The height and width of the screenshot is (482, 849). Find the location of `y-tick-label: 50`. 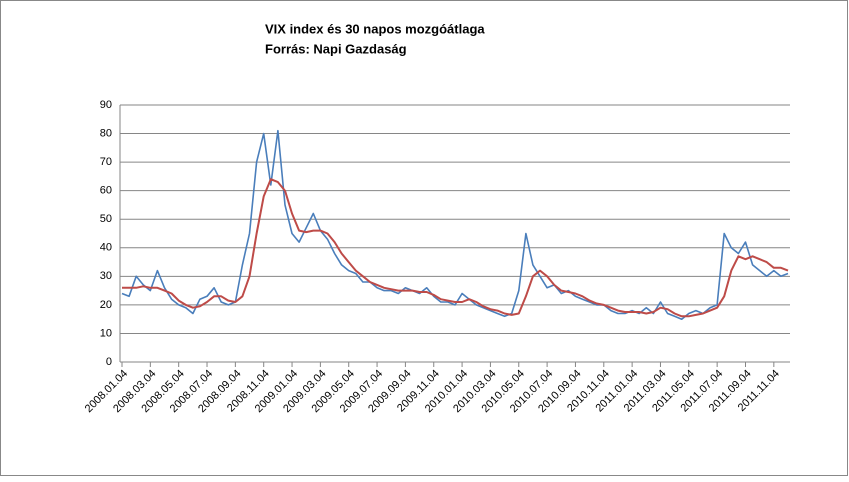

y-tick-label: 50 is located at coordinates (106, 219).